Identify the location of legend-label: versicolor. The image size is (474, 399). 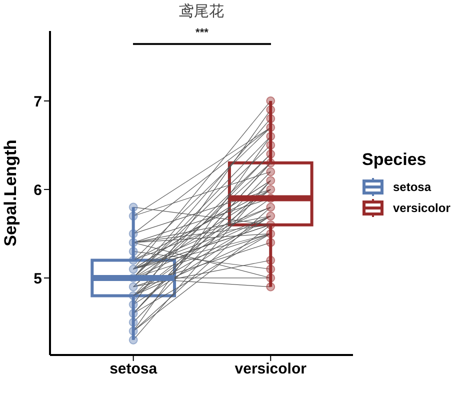
(421, 207).